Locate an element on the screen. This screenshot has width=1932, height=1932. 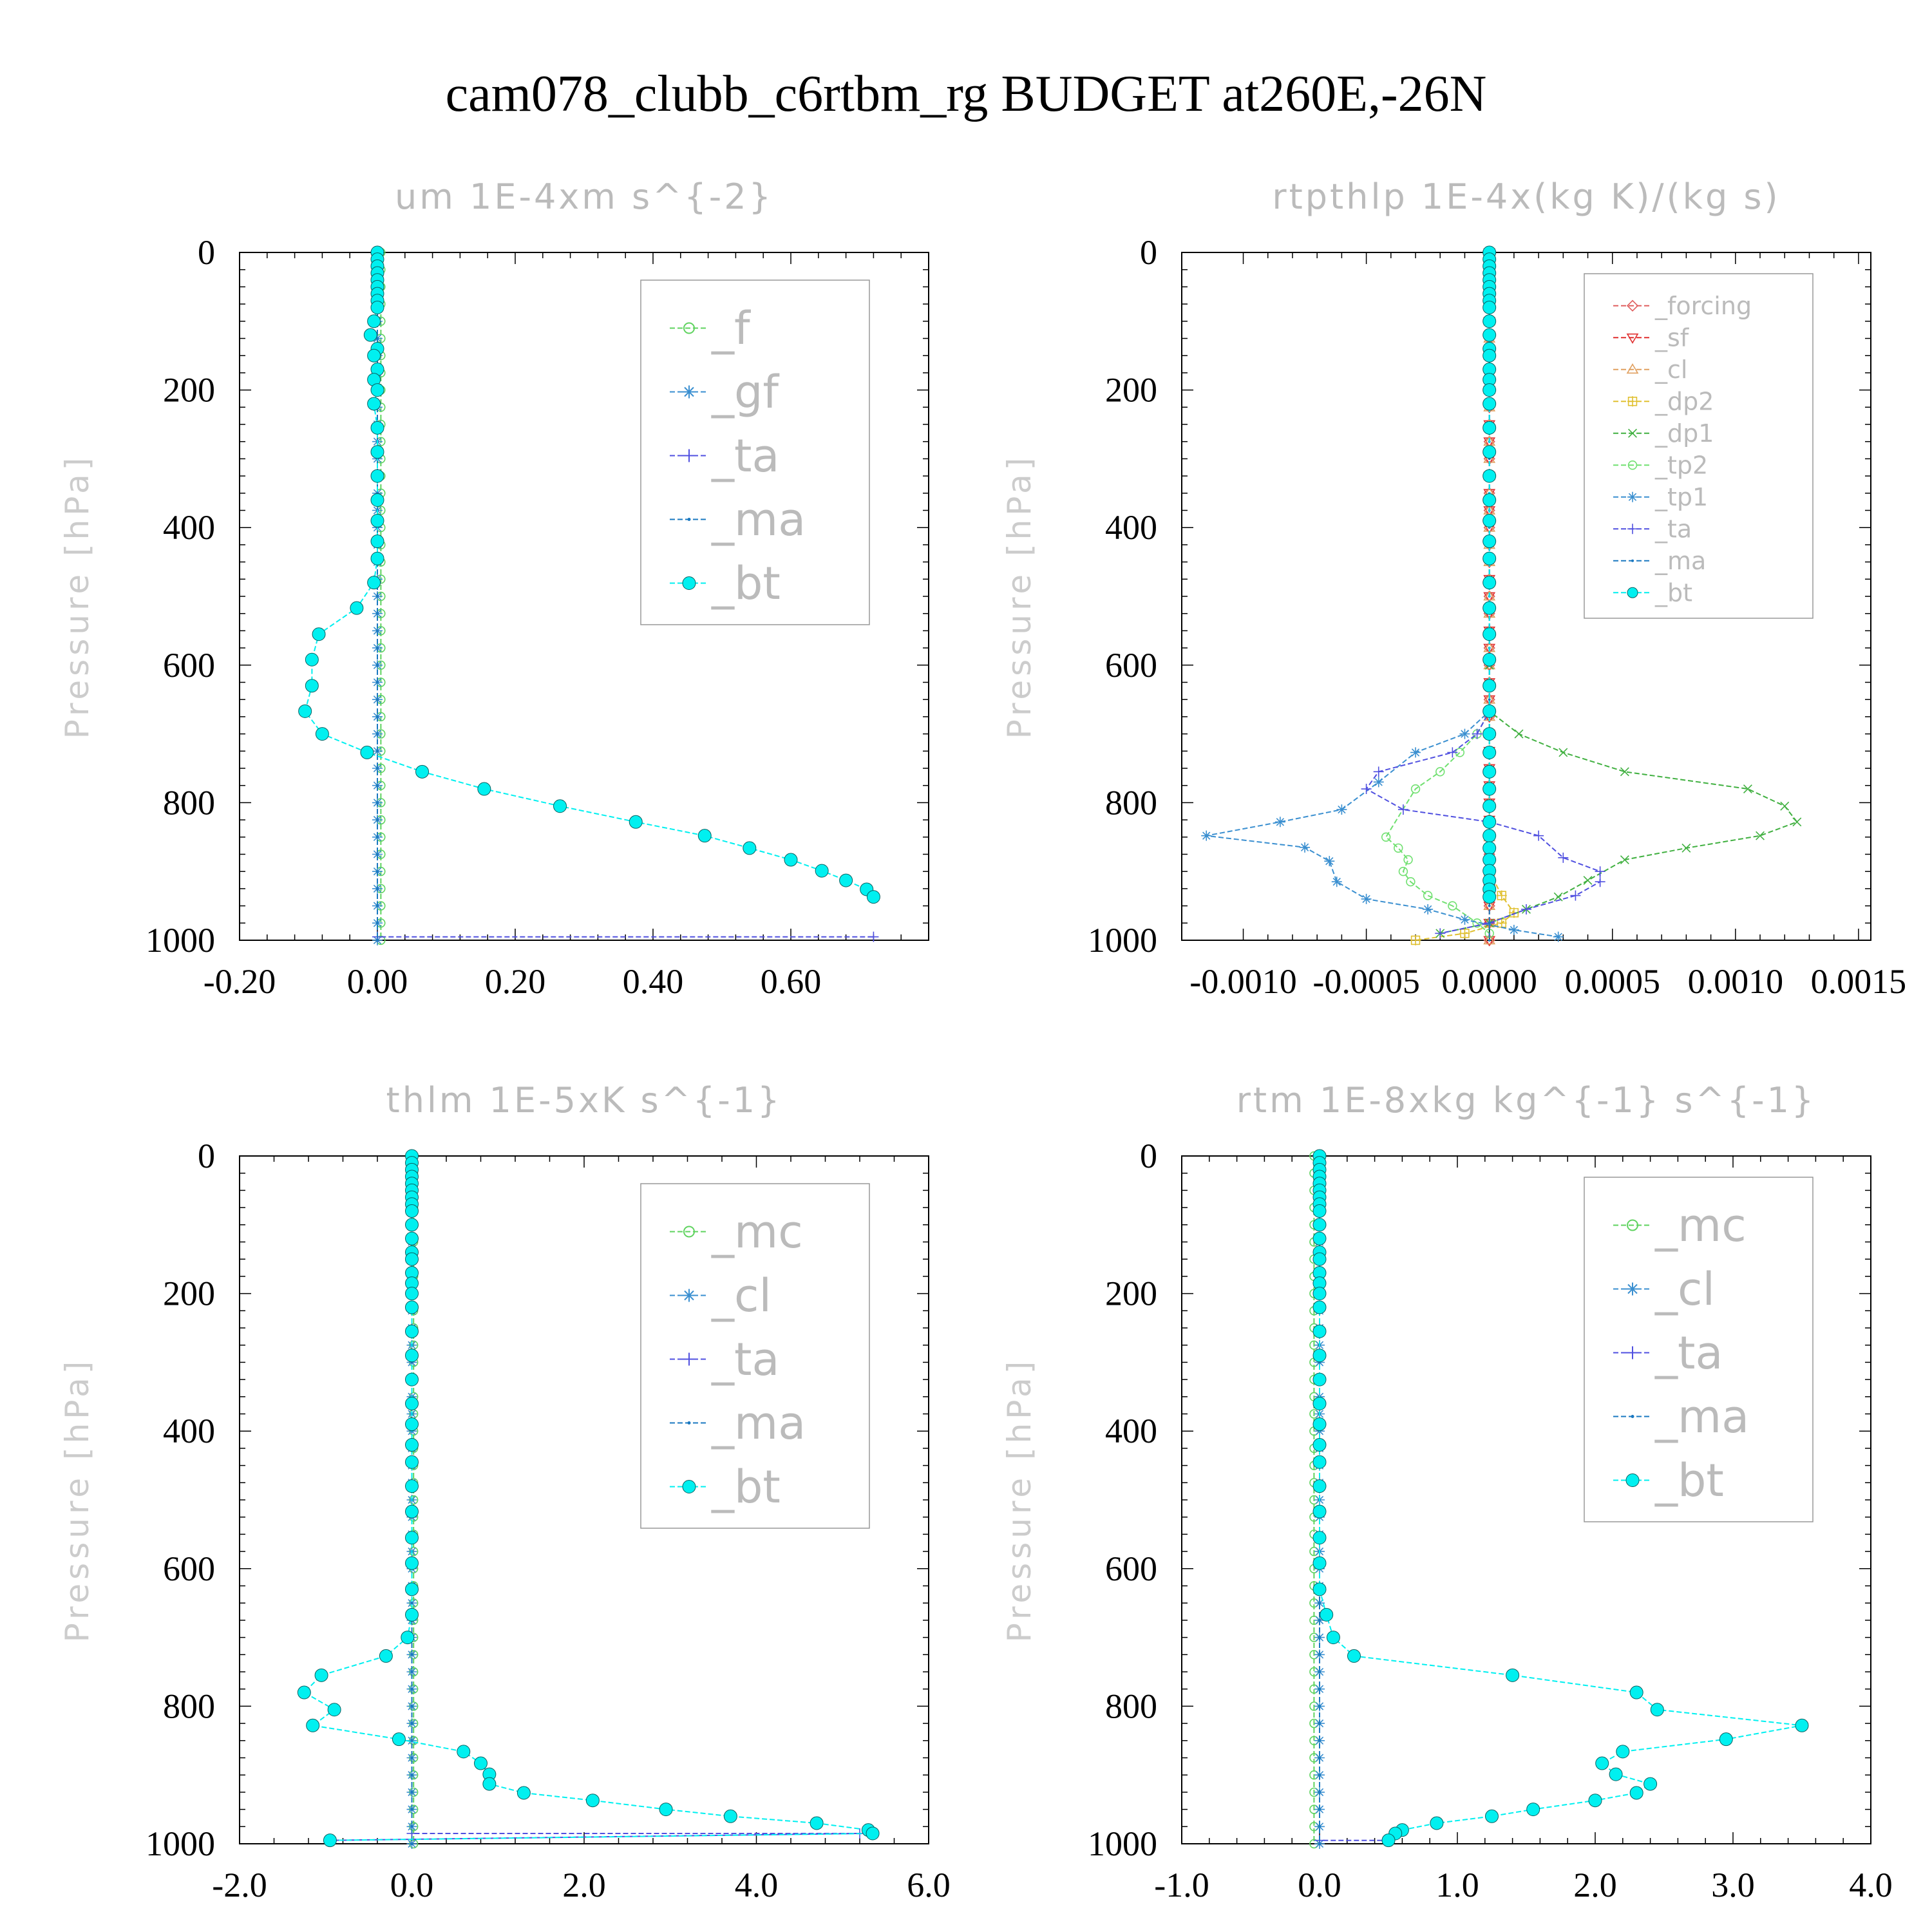
x-tick-label: -0.20 is located at coordinates (240, 981).